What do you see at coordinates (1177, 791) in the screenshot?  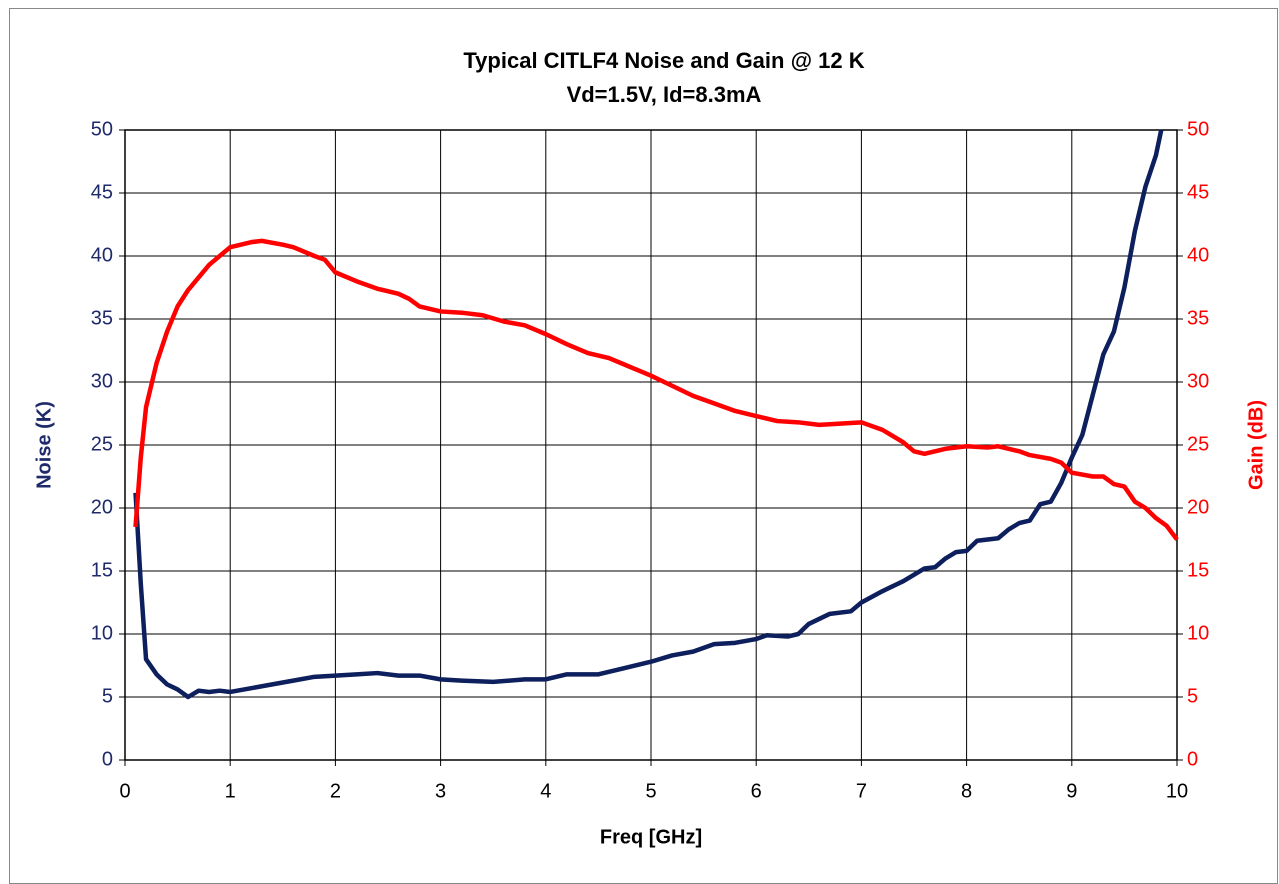 I see `x-tick-label: 10` at bounding box center [1177, 791].